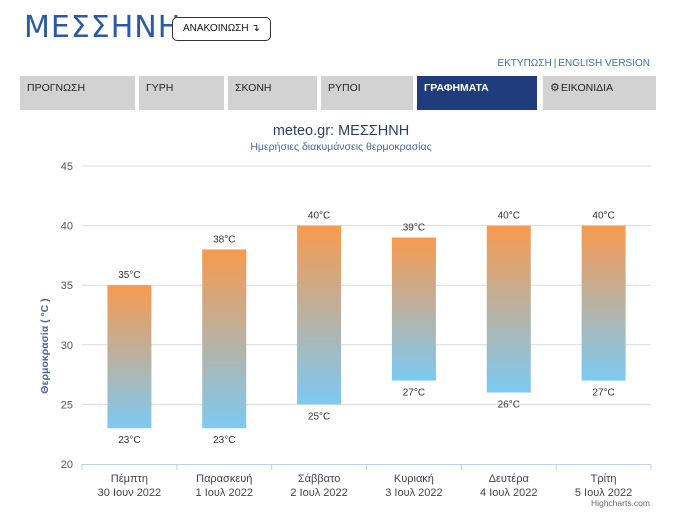 The width and height of the screenshot is (675, 526). Describe the element at coordinates (181, 93) in the screenshot. I see `tab-pollen: ΓΥΡΗ` at that location.